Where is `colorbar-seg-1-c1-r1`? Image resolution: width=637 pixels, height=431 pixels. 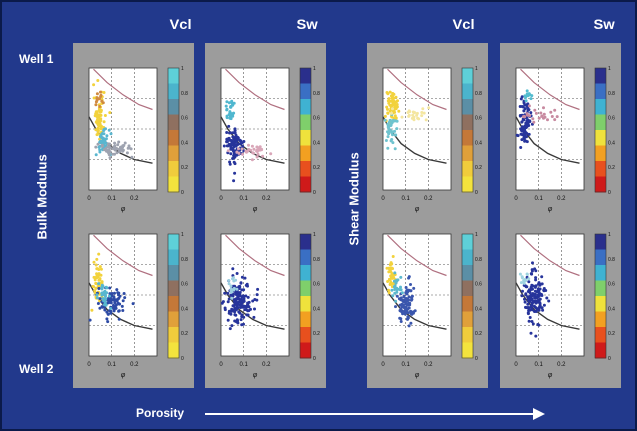
colorbar-seg-1-c1-r1 is located at coordinates (305, 257).